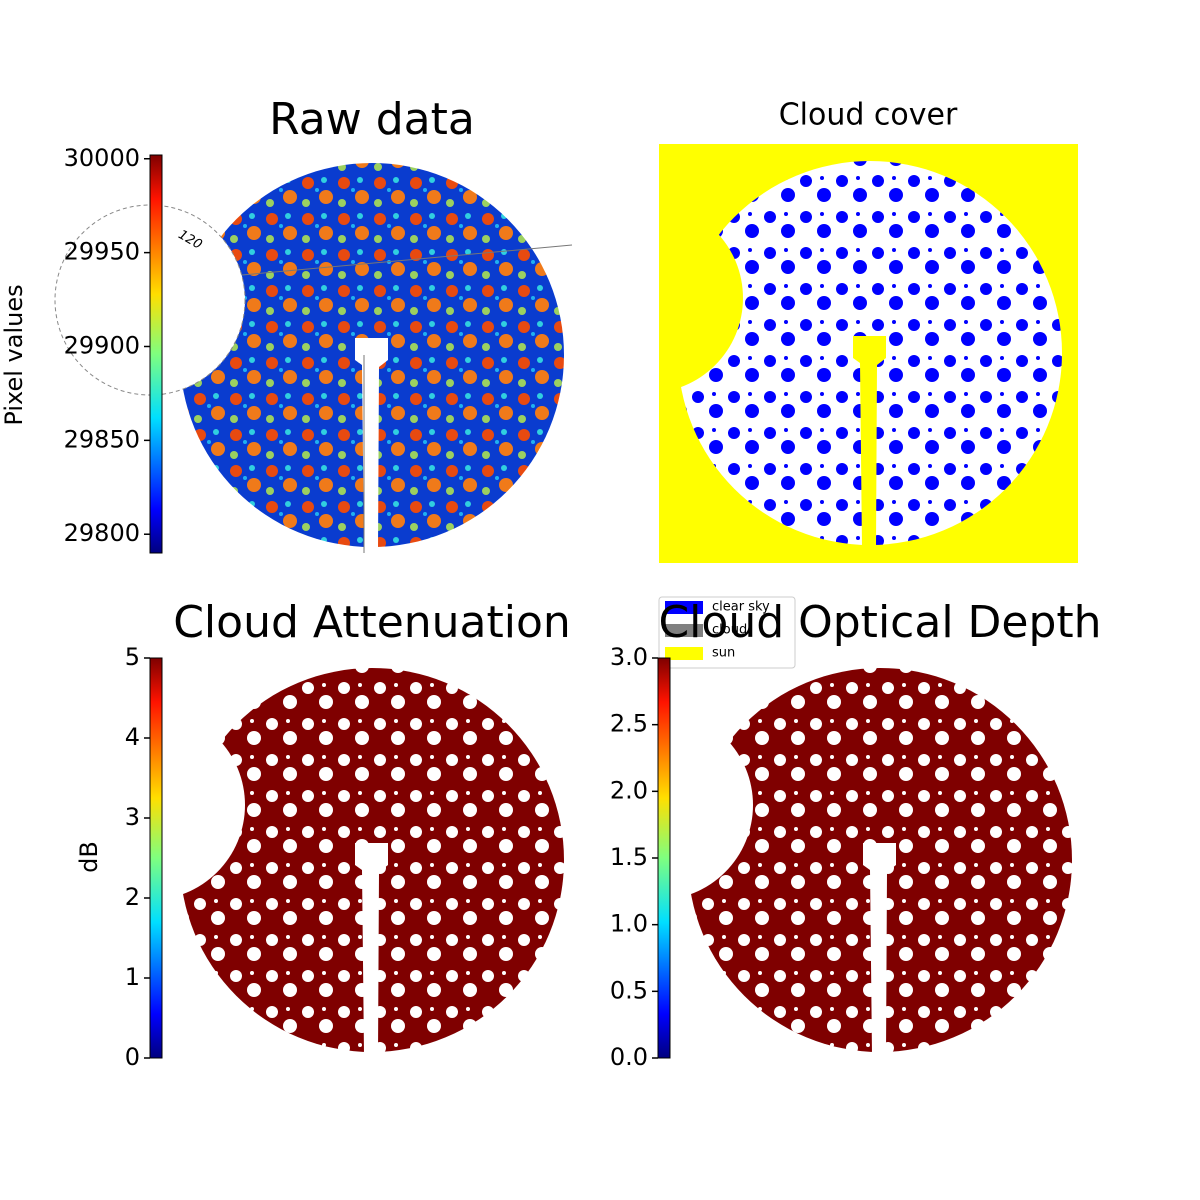  I want to click on legend-label: clear sky, so click(741, 607).